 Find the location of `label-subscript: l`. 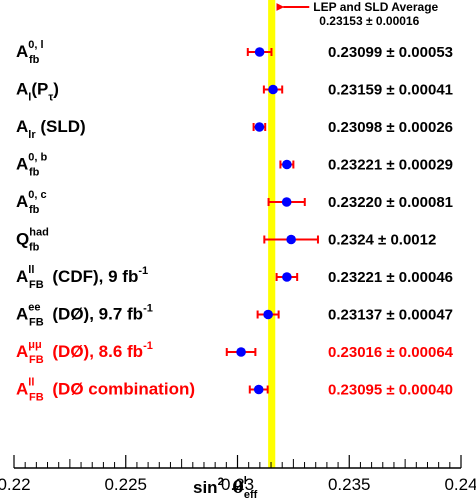

label-subscript: l is located at coordinates (29, 98).